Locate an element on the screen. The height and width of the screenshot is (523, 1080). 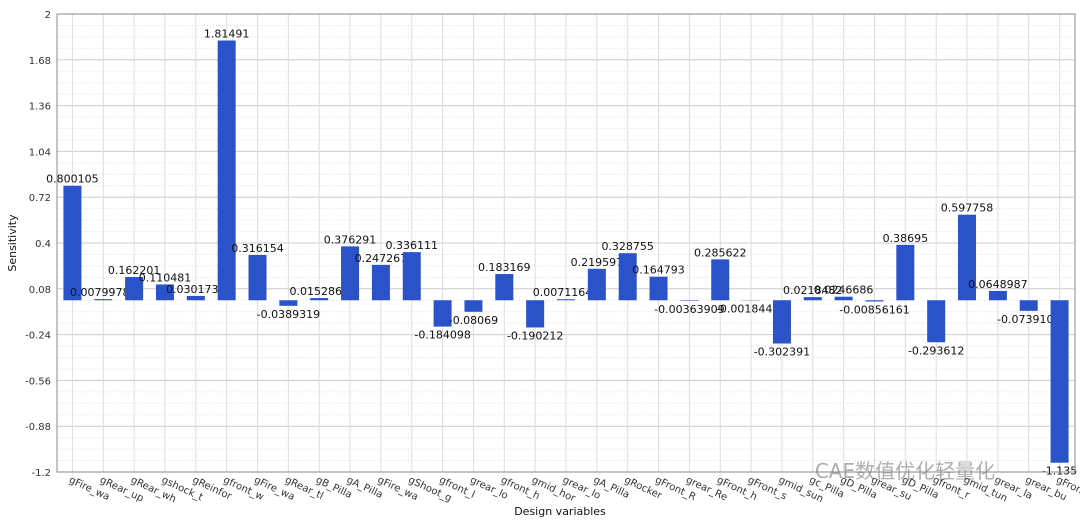
y-tick-label: 0.08 is located at coordinates (40, 290).